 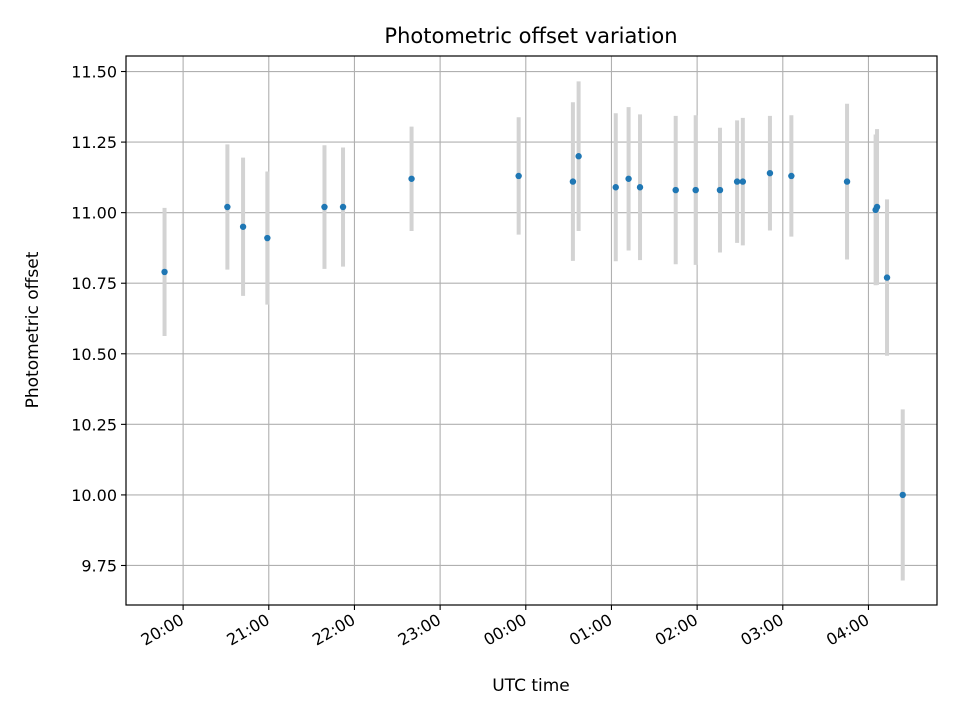 What do you see at coordinates (94, 495) in the screenshot?
I see `y-tick-label: 10.00` at bounding box center [94, 495].